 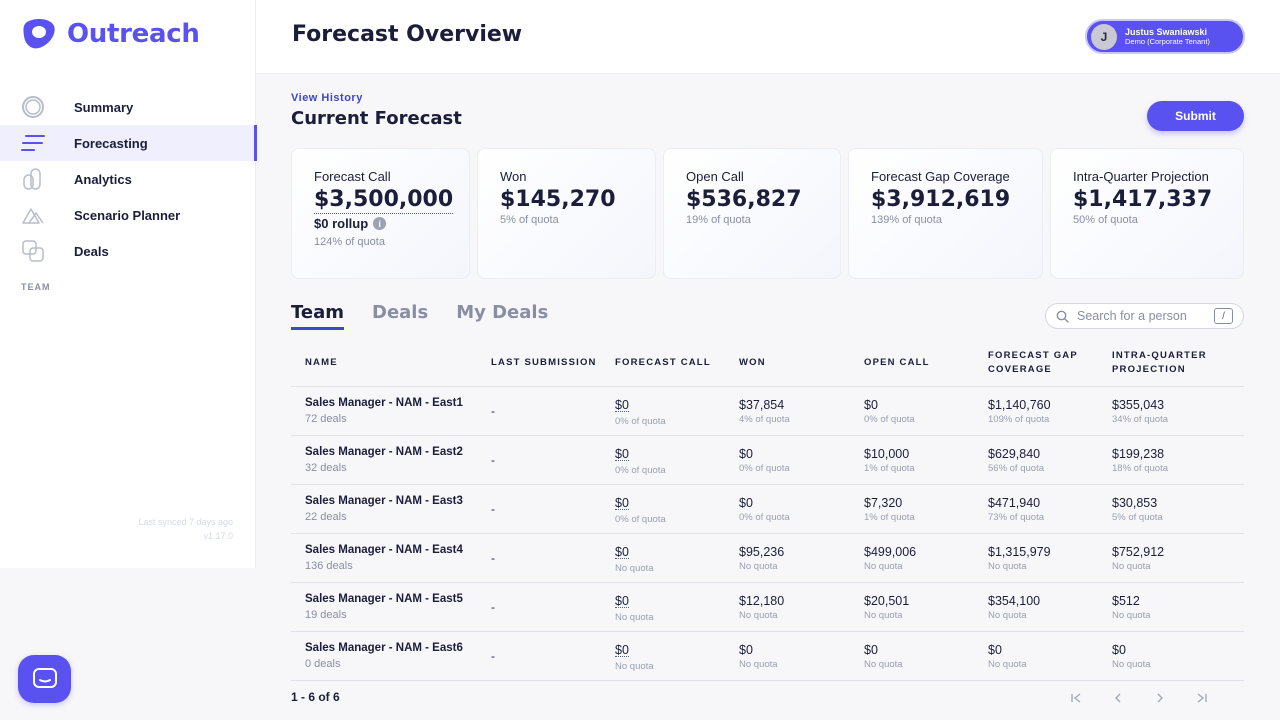 I want to click on search-placeholder: Search for a person, so click(x=1132, y=316).